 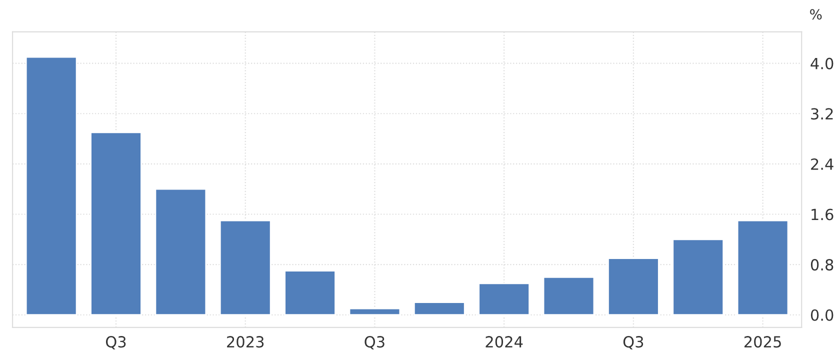 I want to click on y-axis-title: %, so click(x=816, y=14).